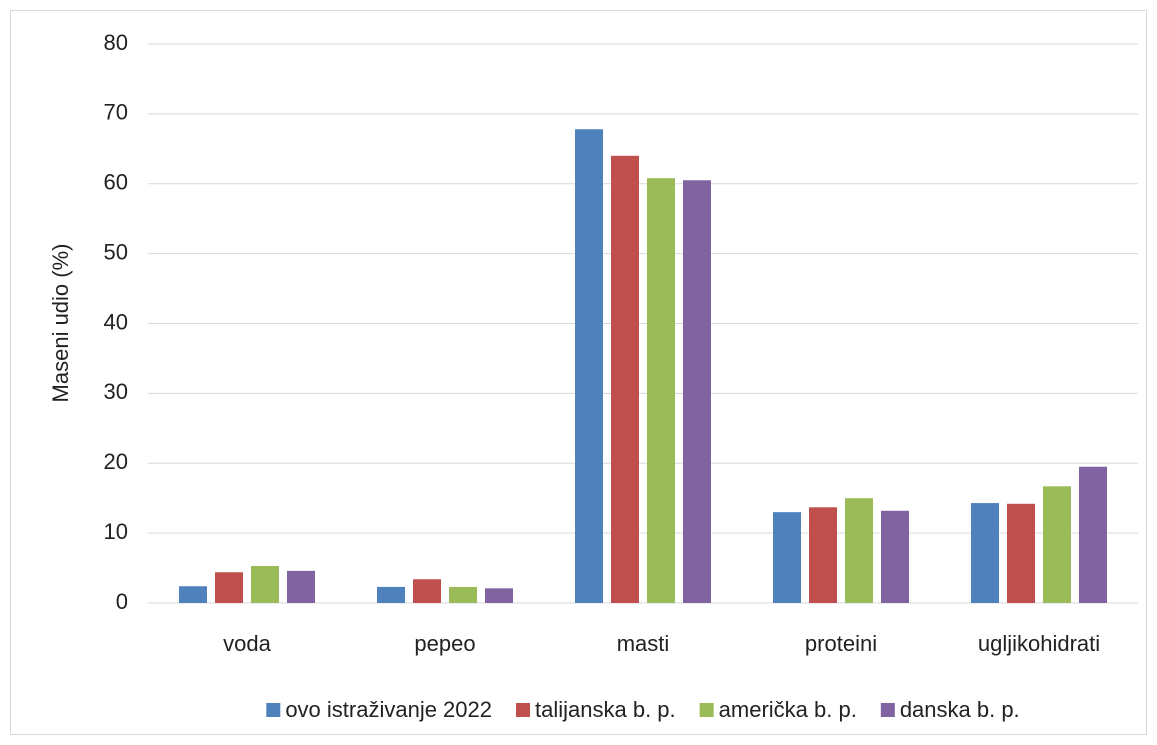  Describe the element at coordinates (841, 643) in the screenshot. I see `x-tick-label: proteini` at that location.